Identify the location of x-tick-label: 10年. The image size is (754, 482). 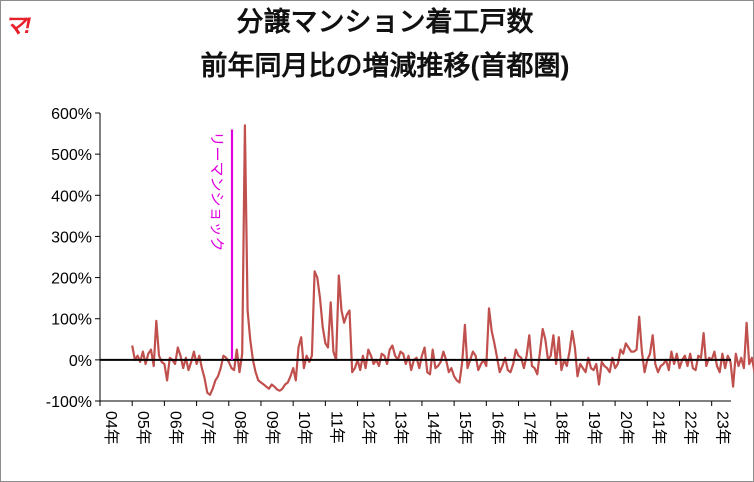
(304, 428).